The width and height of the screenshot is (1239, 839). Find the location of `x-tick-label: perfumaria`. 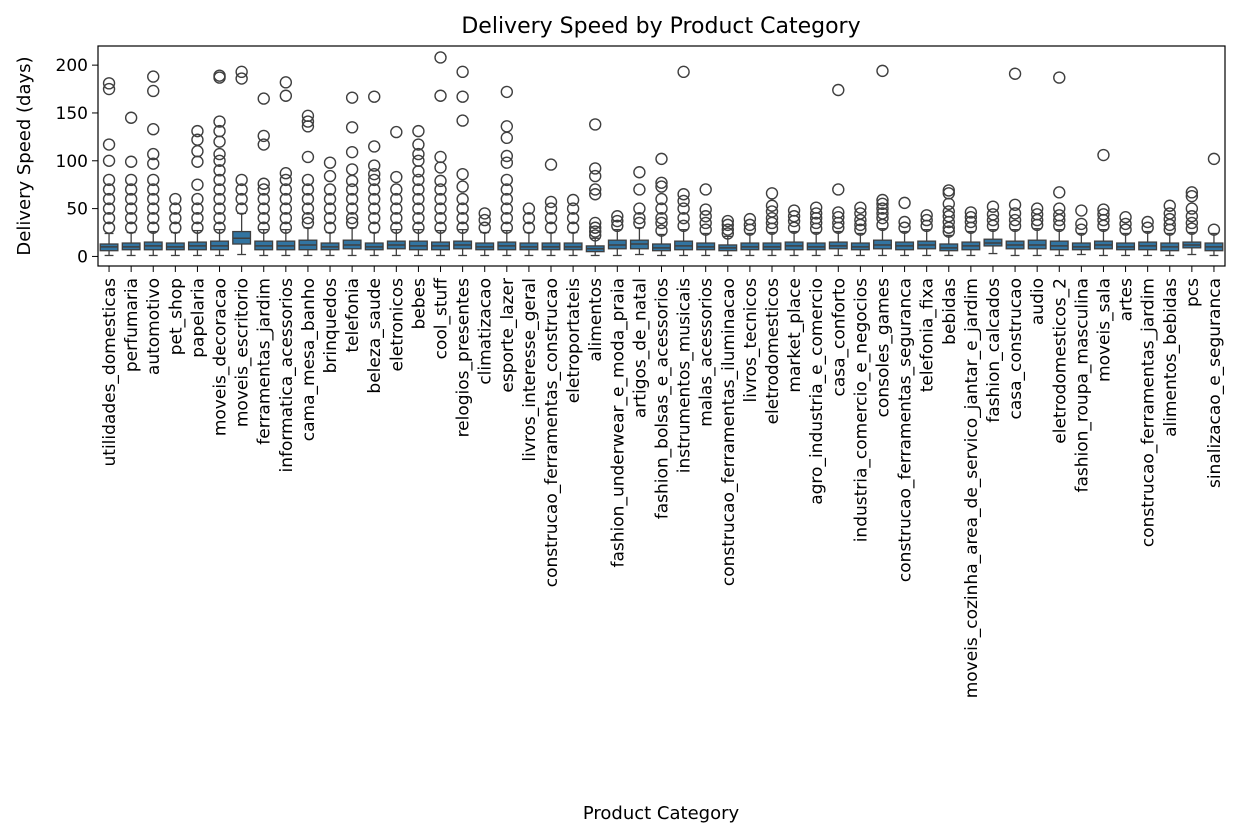

x-tick-label: perfumaria is located at coordinates (132, 325).